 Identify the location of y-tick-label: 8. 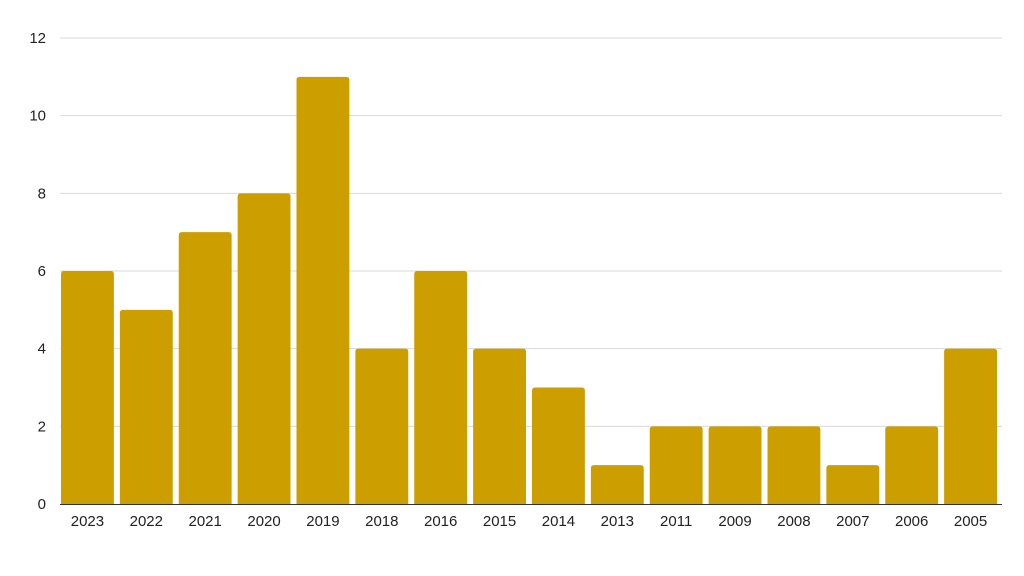
(42, 193).